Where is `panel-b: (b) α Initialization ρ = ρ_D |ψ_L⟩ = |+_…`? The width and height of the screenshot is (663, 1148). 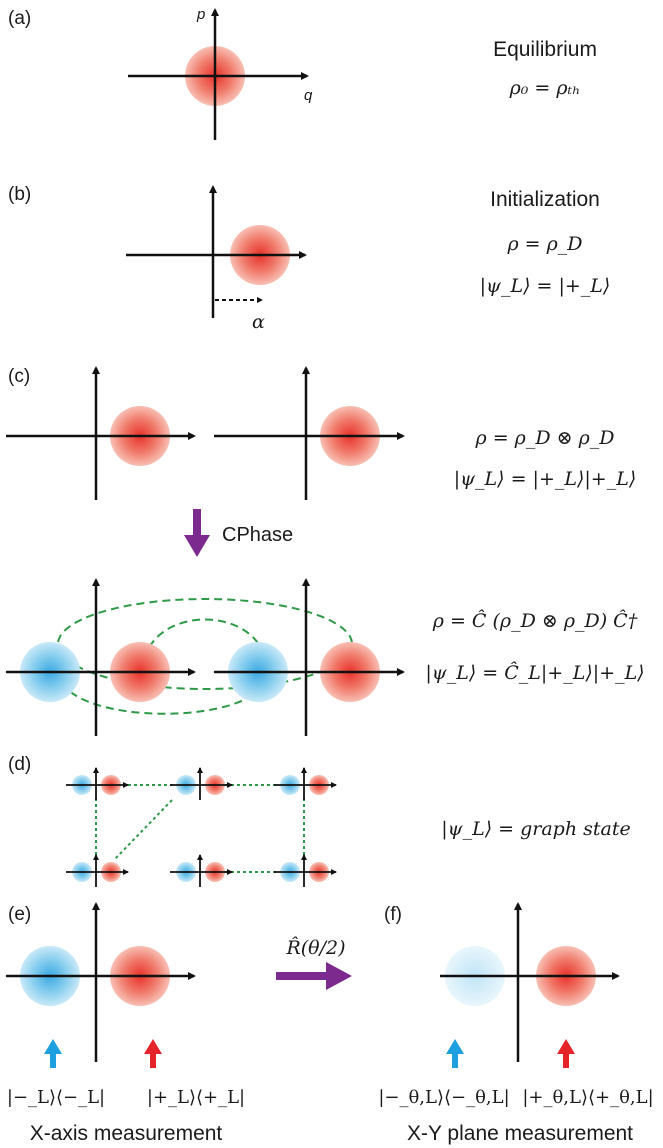
panel-b: (b) α Initialization ρ = ρ_D |ψ_L⟩ = |+_… is located at coordinates (309, 258).